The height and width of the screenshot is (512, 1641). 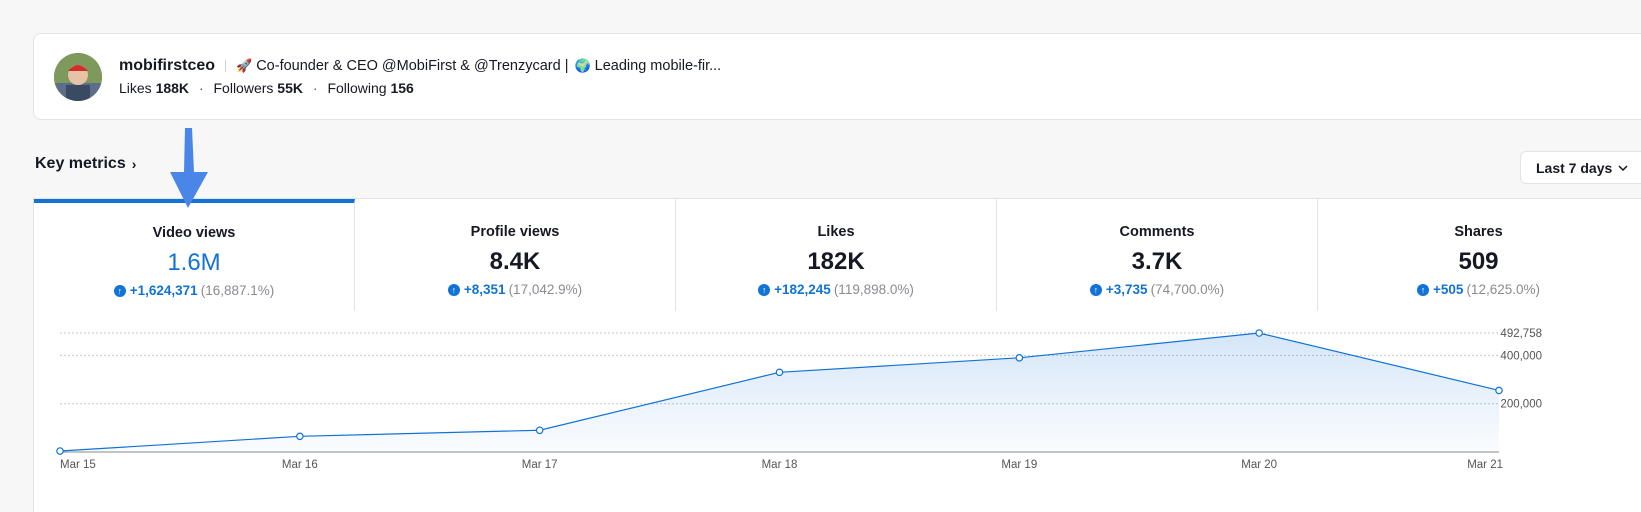 What do you see at coordinates (134, 164) in the screenshot?
I see `chevron-right-icon: ›` at bounding box center [134, 164].